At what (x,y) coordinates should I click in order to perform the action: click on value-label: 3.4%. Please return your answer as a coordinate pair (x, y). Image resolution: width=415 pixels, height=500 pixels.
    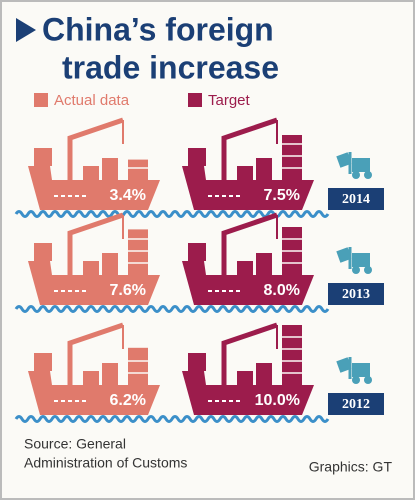
    Looking at the image, I should click on (128, 195).